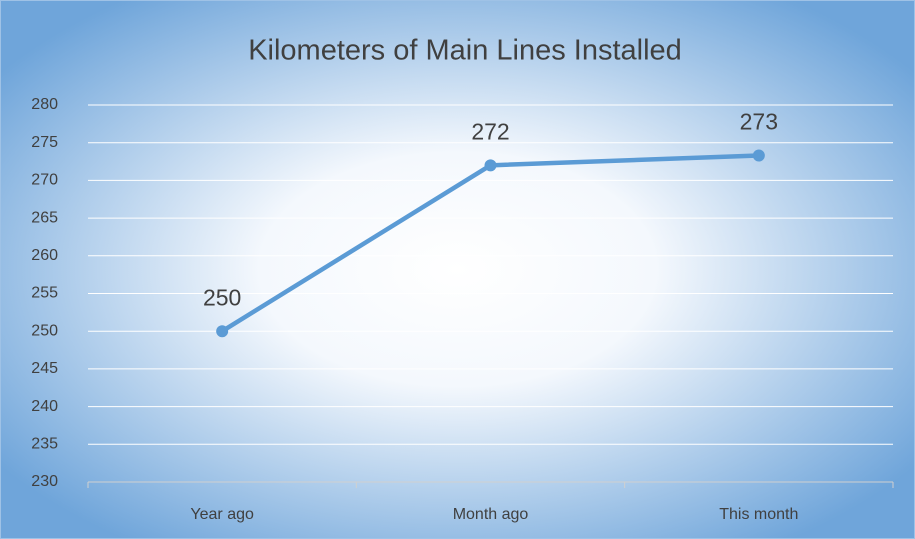  Describe the element at coordinates (44, 481) in the screenshot. I see `y-tick-label: 230` at that location.